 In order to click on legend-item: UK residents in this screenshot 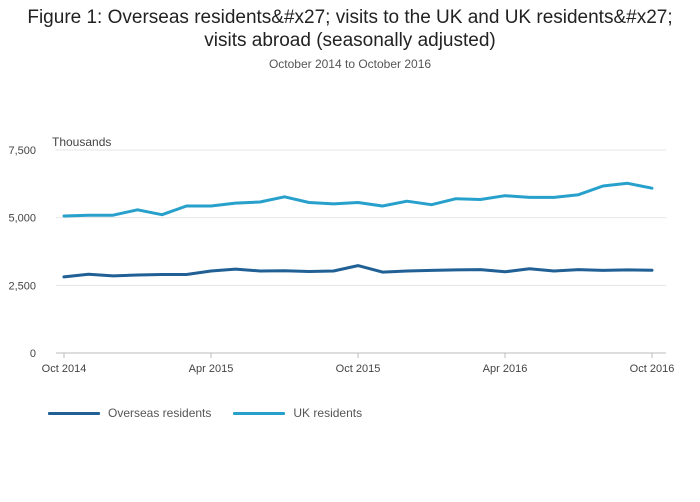, I will do `click(297, 413)`.